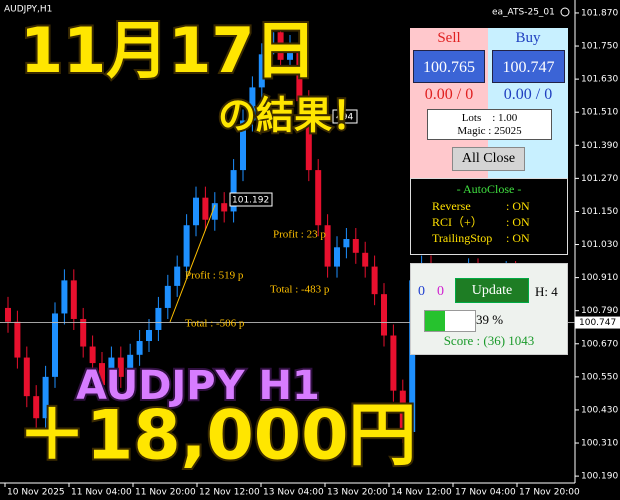 This screenshot has width=620, height=500. I want to click on y-tick-label: 100.550, so click(599, 377).